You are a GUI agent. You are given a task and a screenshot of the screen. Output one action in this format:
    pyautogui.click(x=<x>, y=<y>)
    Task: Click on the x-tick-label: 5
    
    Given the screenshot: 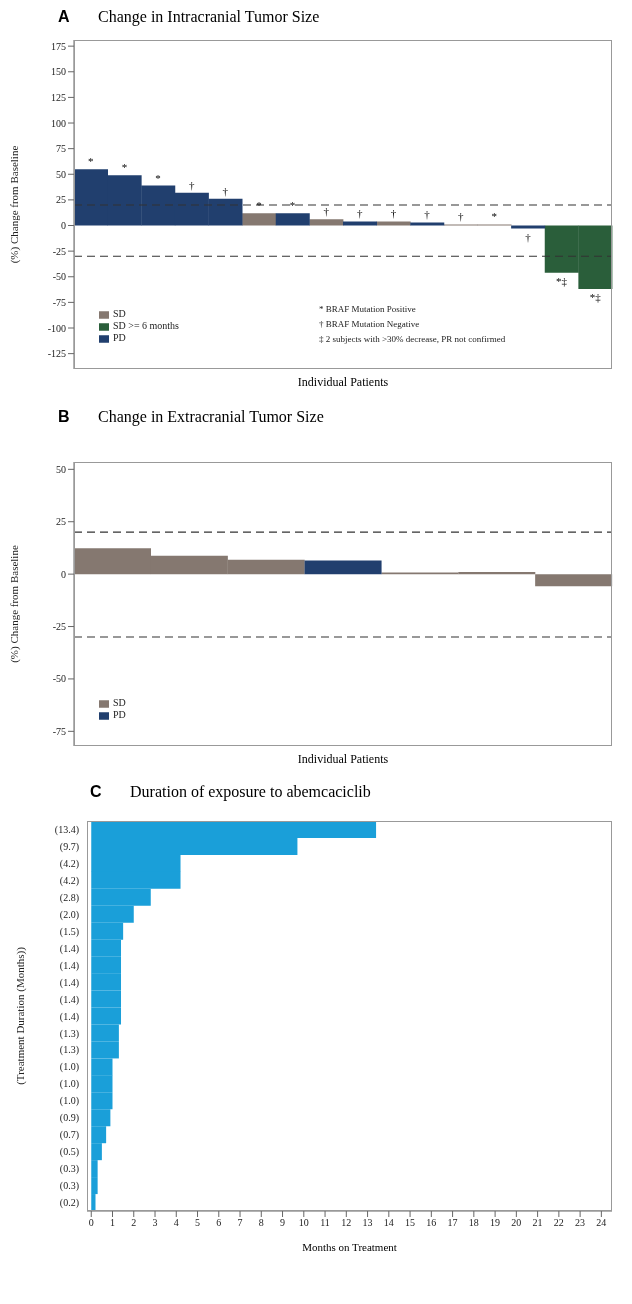 What is the action you would take?
    pyautogui.click(x=198, y=1223)
    